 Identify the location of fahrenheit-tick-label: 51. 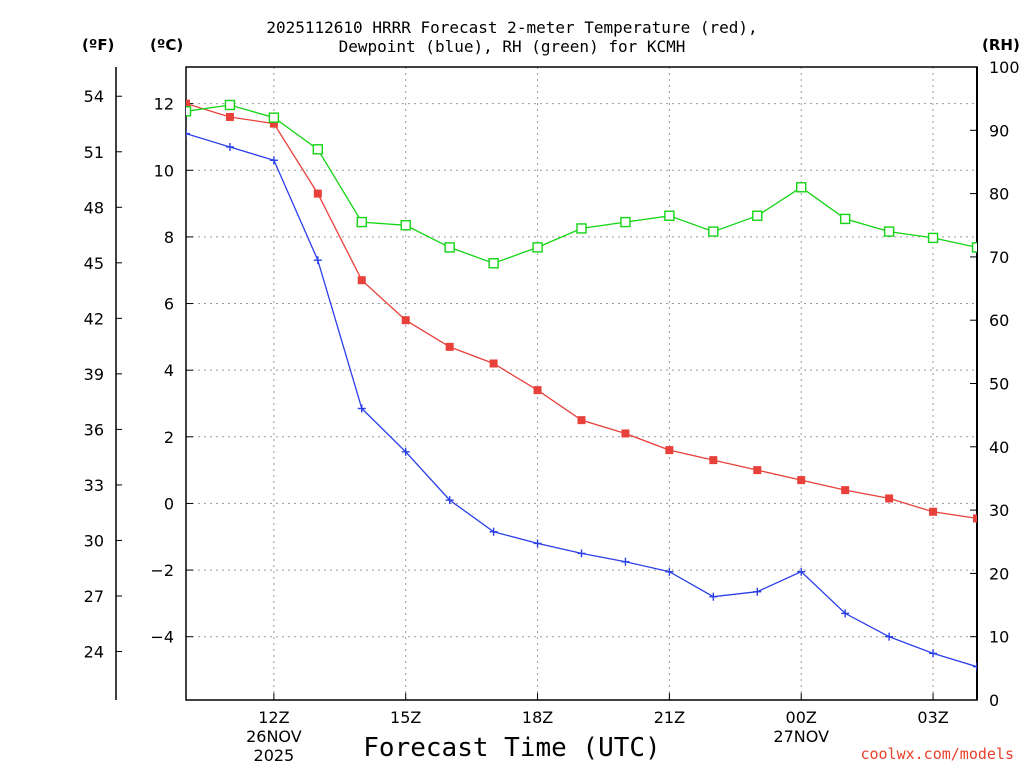
(94, 152).